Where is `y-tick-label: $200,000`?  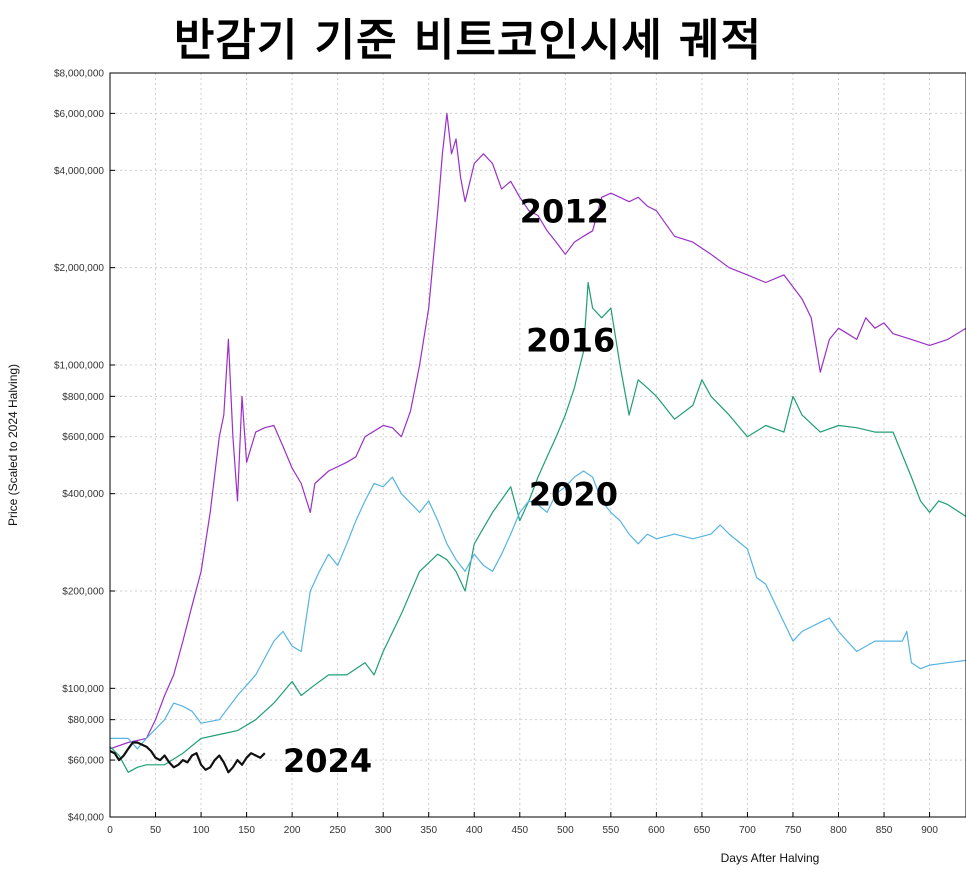 y-tick-label: $200,000 is located at coordinates (83, 591).